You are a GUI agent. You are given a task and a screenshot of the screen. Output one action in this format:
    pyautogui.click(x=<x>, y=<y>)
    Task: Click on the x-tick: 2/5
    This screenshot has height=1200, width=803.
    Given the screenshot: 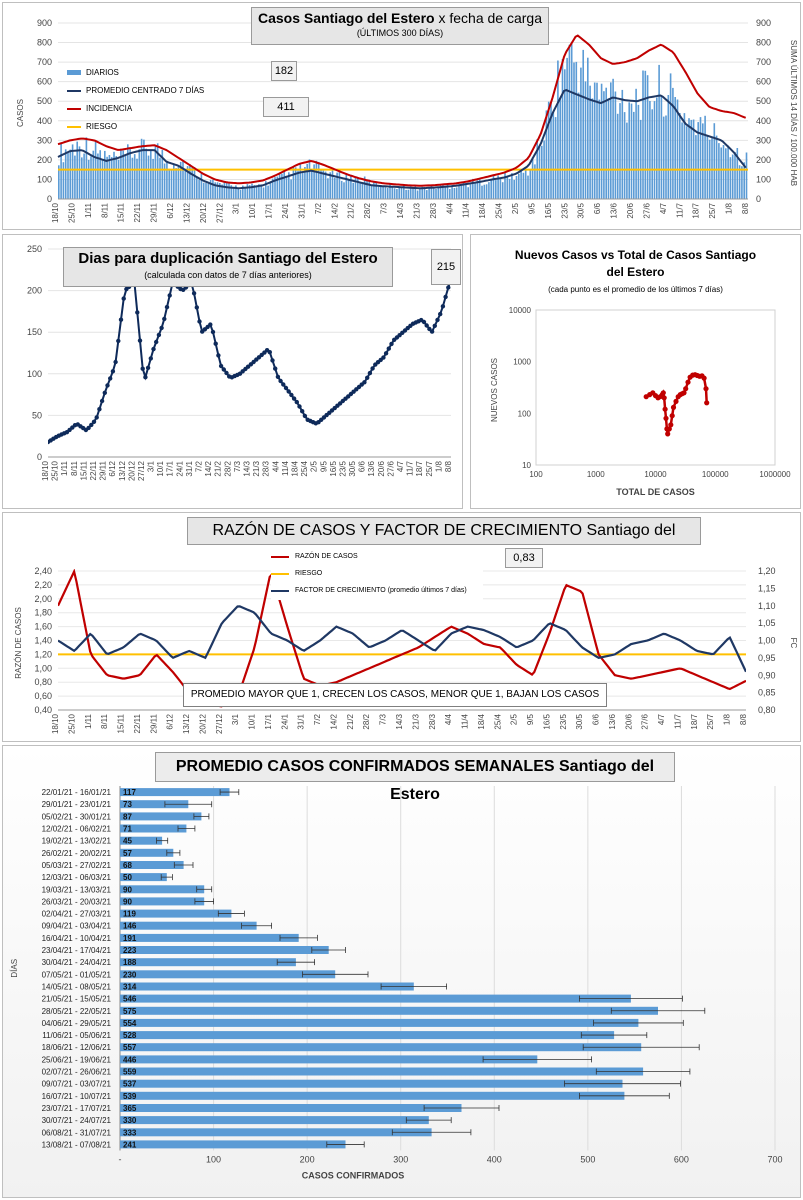 What is the action you would take?
    pyautogui.click(x=314, y=466)
    